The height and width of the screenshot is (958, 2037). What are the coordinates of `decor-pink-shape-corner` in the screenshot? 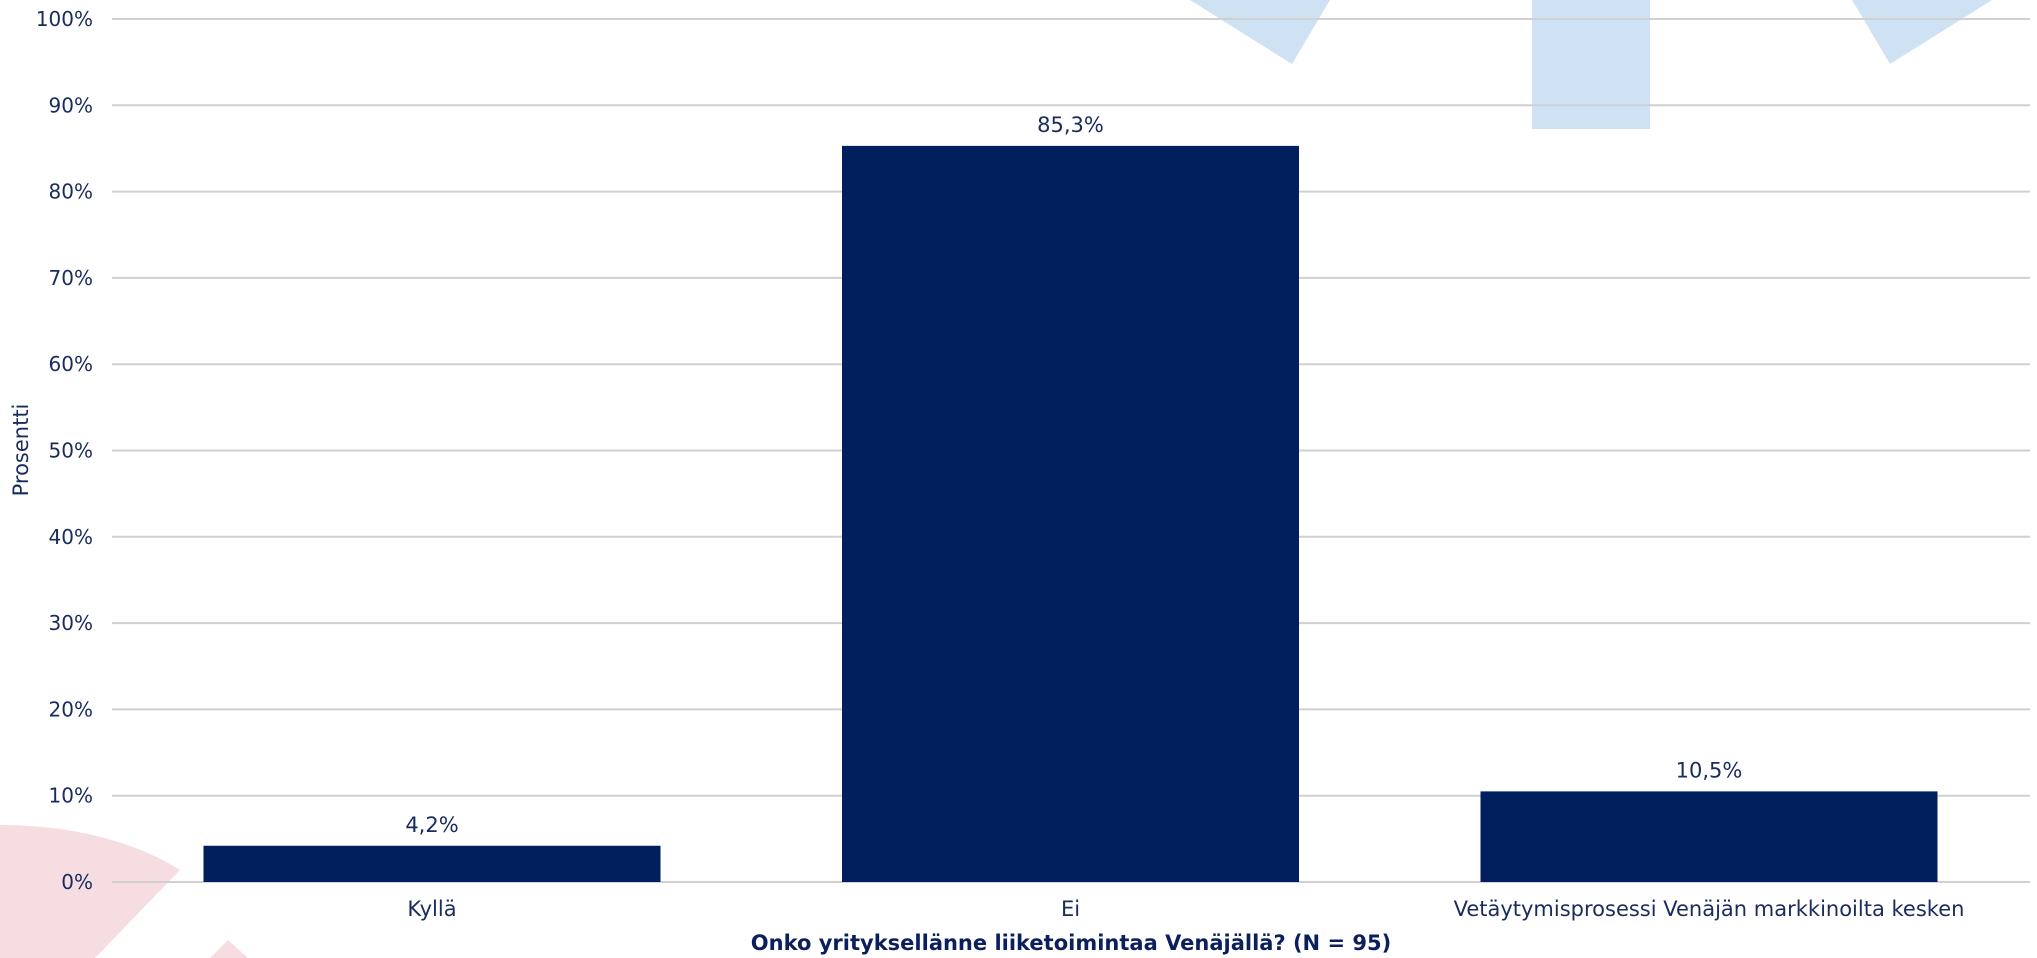 It's located at (90, 891).